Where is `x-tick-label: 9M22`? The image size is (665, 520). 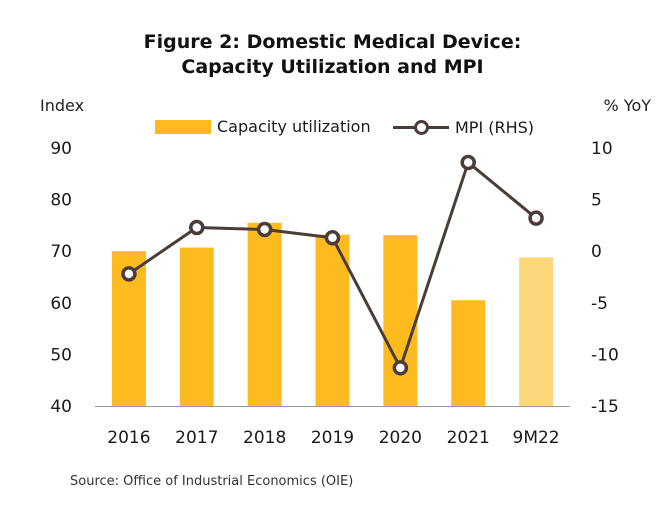
x-tick-label: 9M22 is located at coordinates (536, 438).